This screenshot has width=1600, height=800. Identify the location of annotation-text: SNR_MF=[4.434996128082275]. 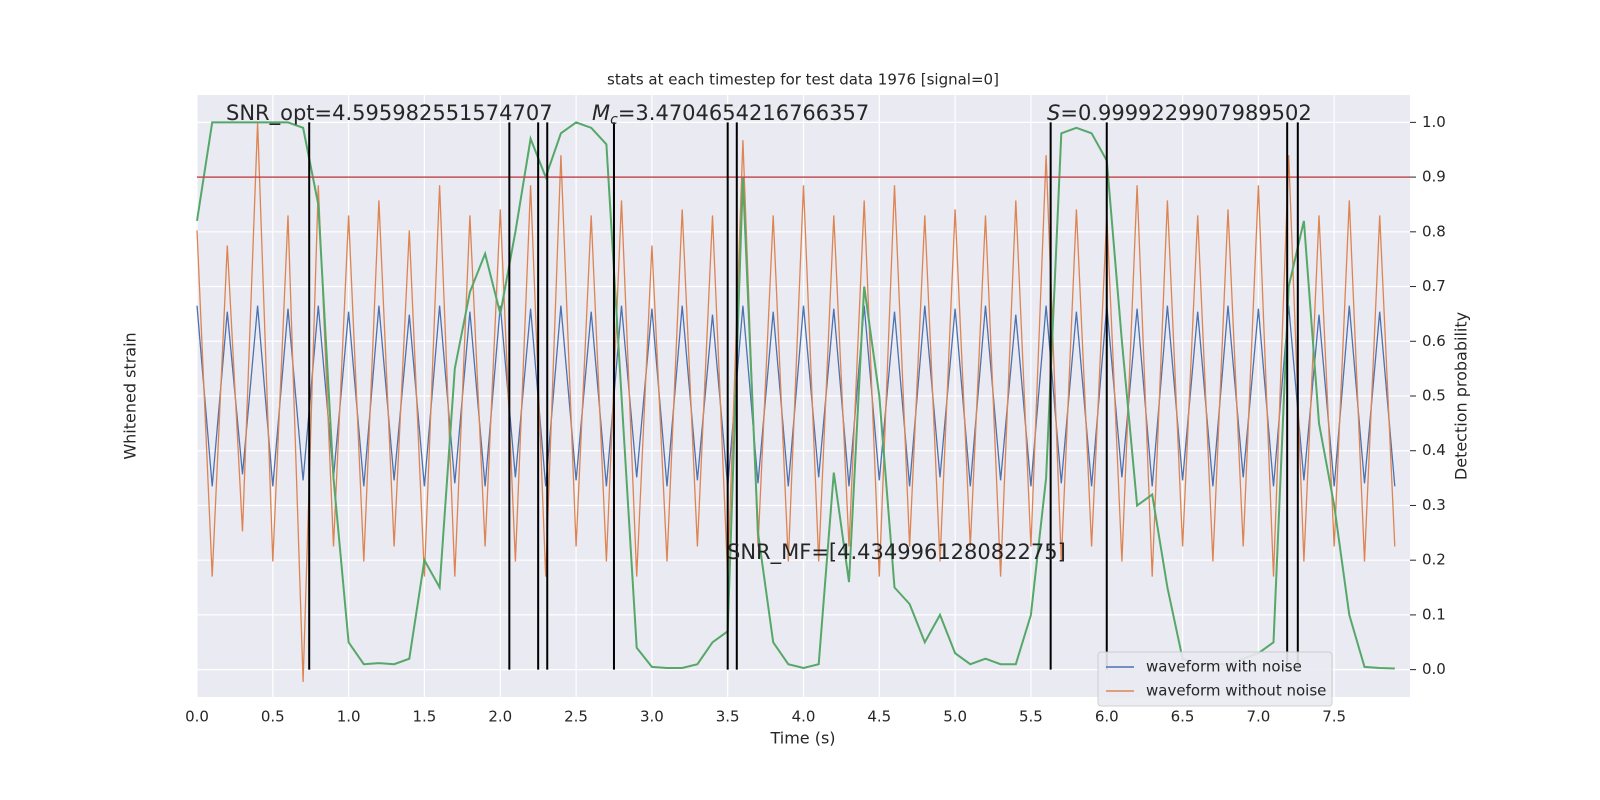
(896, 552).